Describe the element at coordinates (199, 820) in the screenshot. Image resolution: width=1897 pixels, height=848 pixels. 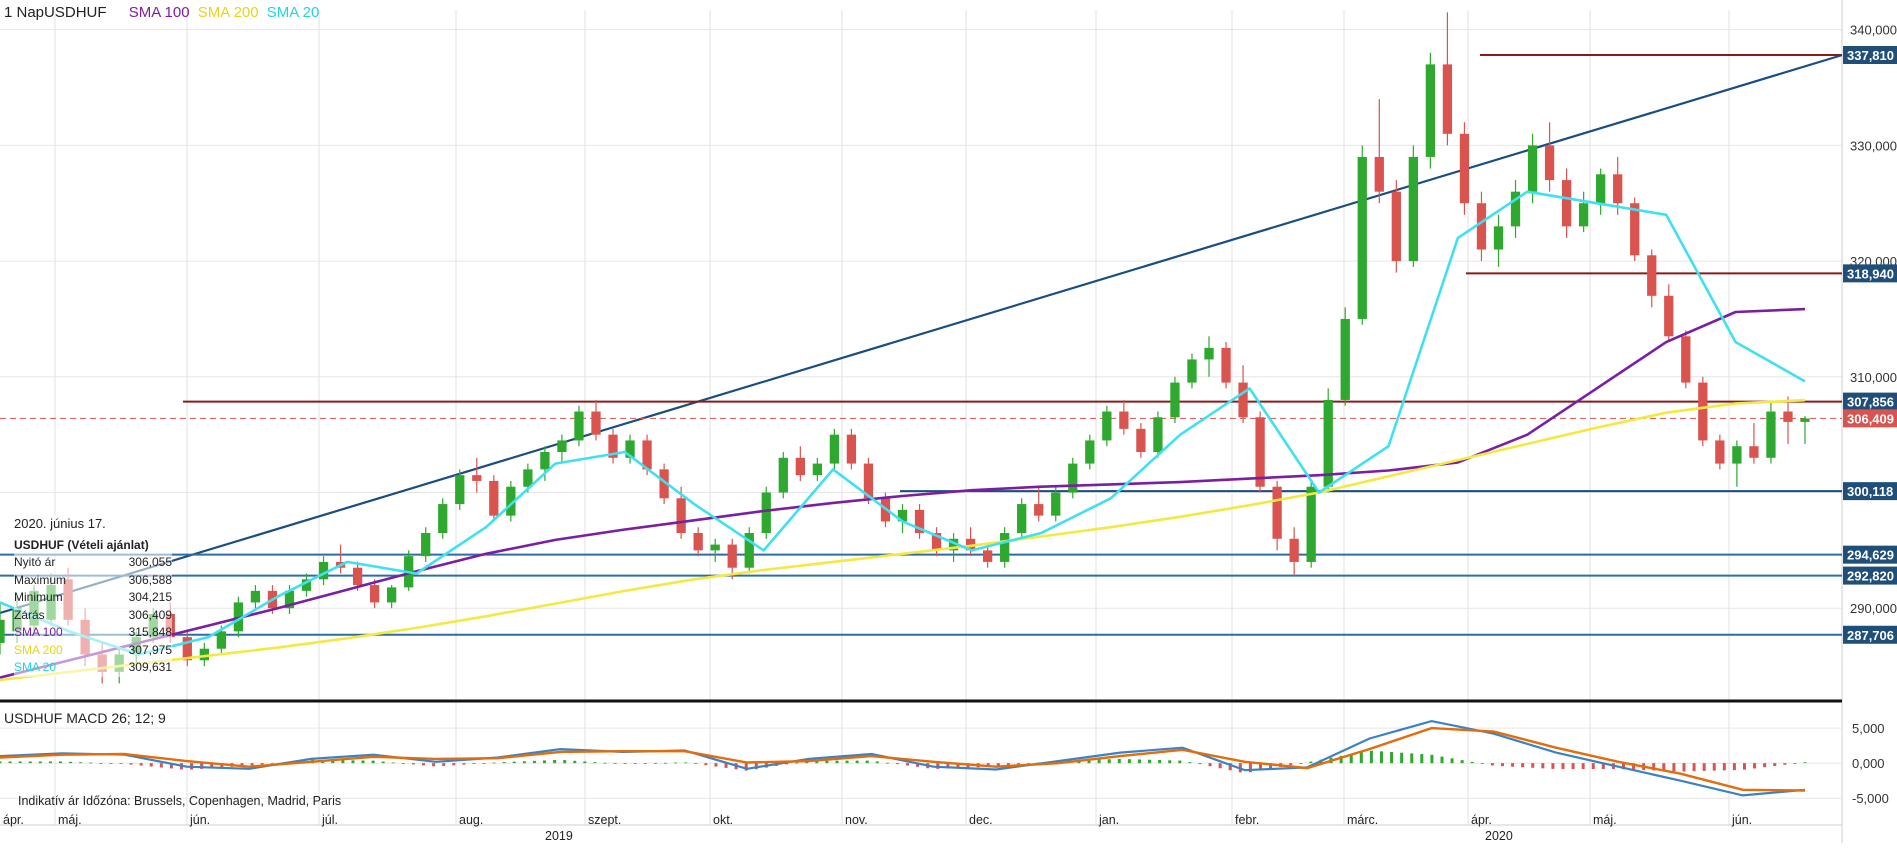
I see `month-label: jún.` at that location.